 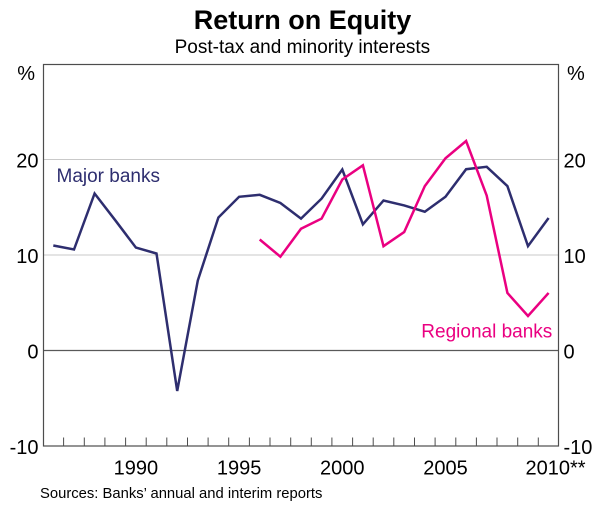 What do you see at coordinates (109, 176) in the screenshot?
I see `svg-text: Major banks` at bounding box center [109, 176].